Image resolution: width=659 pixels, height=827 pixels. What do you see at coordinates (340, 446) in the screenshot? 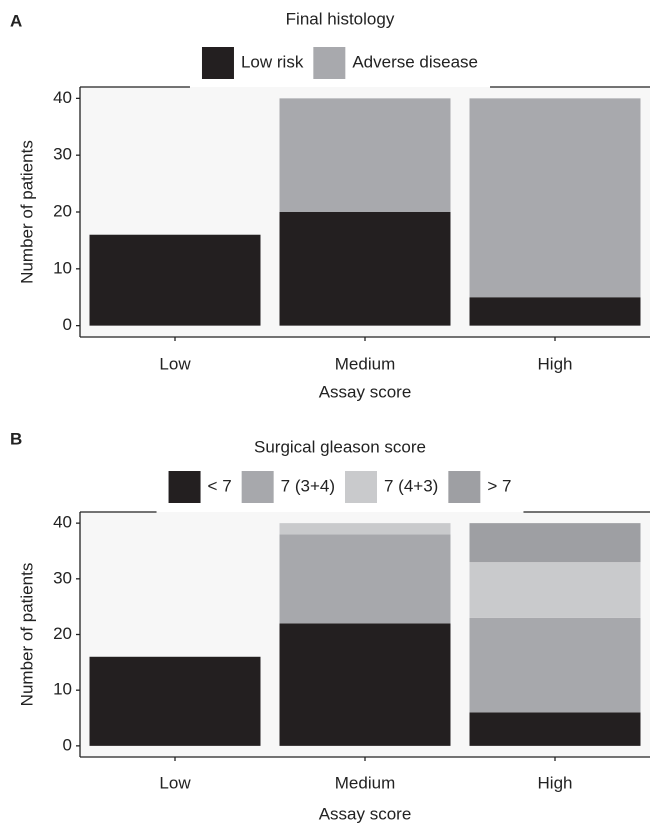
I see `legend-title: Surgical gleason score` at bounding box center [340, 446].